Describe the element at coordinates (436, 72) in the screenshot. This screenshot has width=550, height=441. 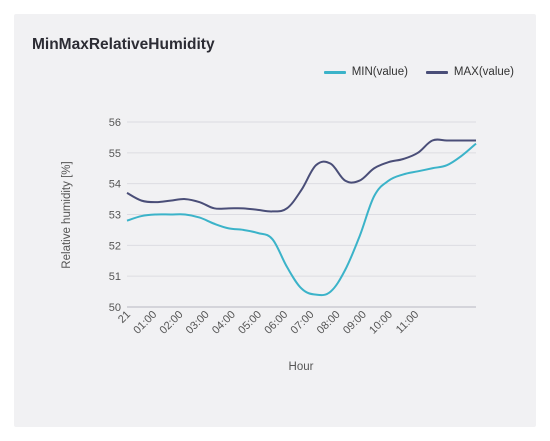
I see `legend-swatch-max` at that location.